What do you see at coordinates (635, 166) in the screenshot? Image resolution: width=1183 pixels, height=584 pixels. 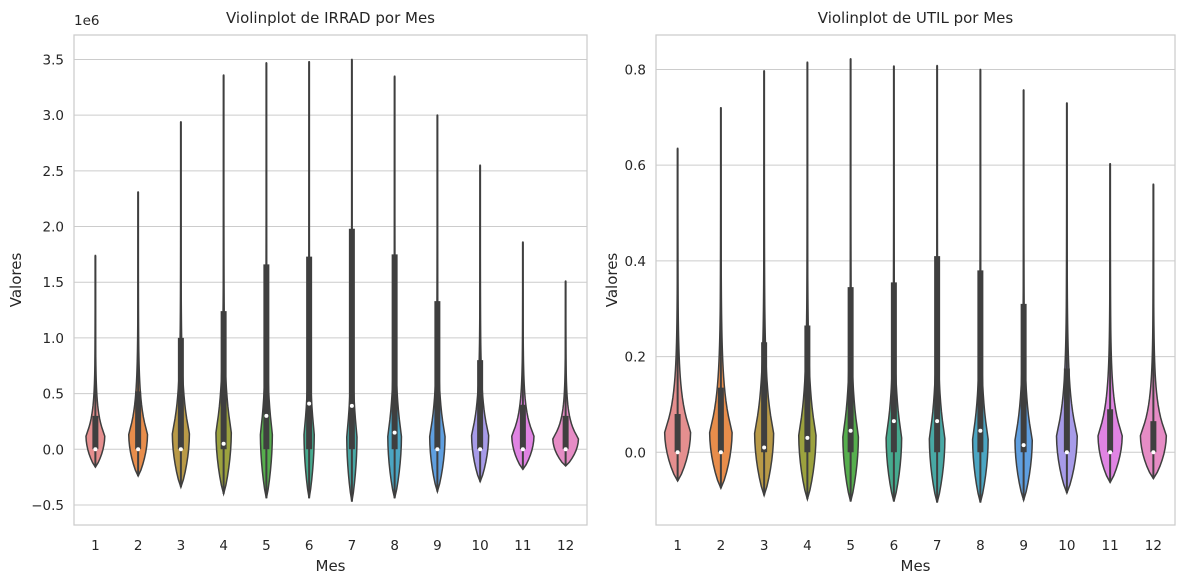 I see `y-tick-label: 0.6` at bounding box center [635, 166].